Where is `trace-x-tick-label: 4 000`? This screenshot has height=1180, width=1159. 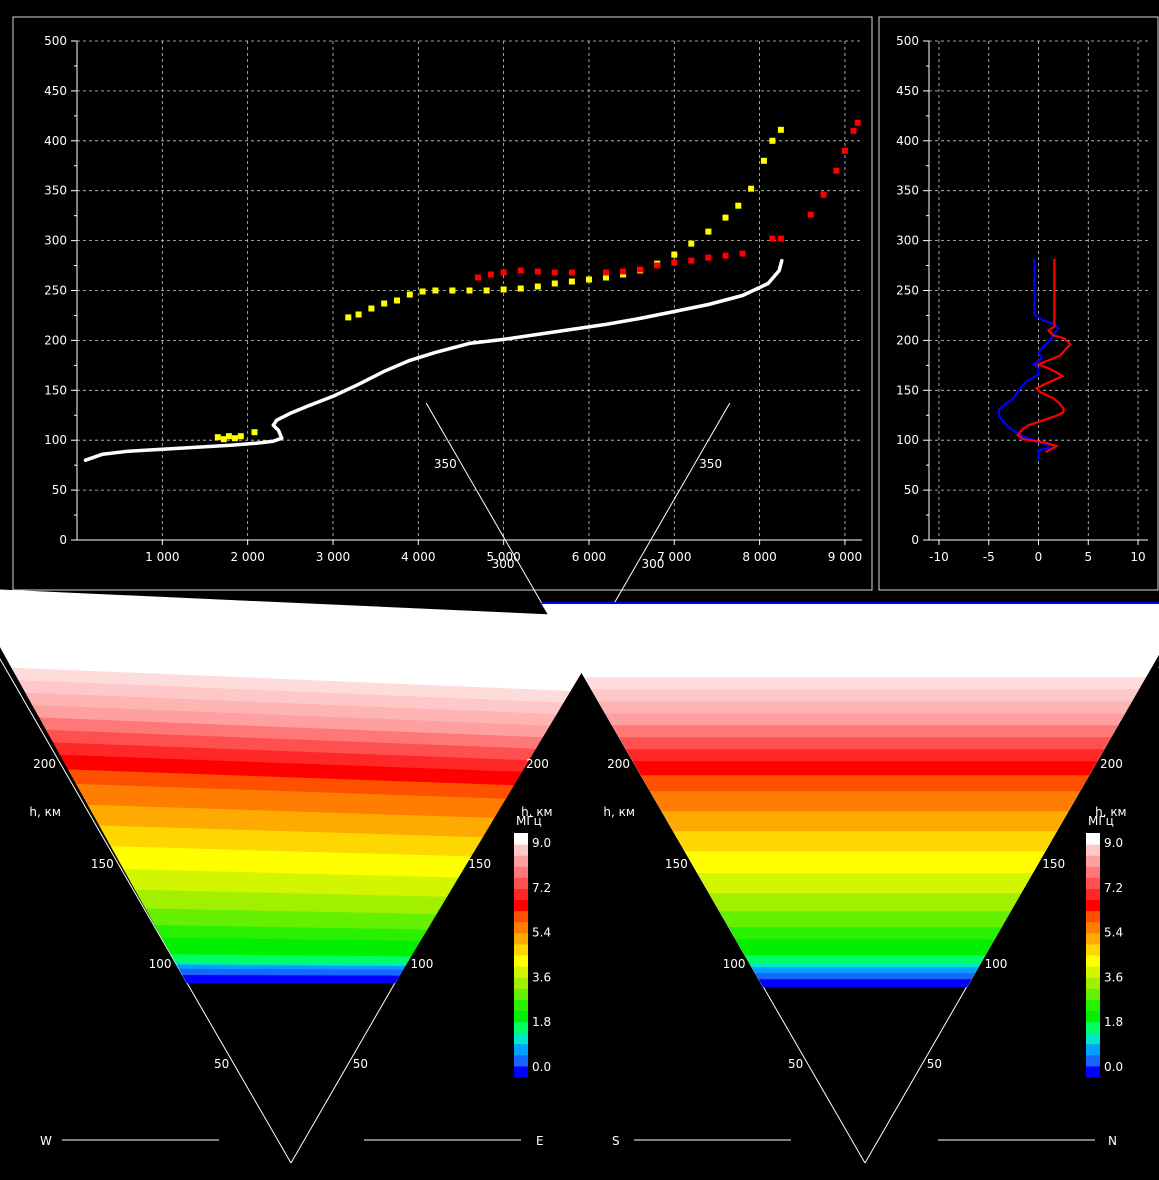 trace-x-tick-label: 4 000 is located at coordinates (418, 557).